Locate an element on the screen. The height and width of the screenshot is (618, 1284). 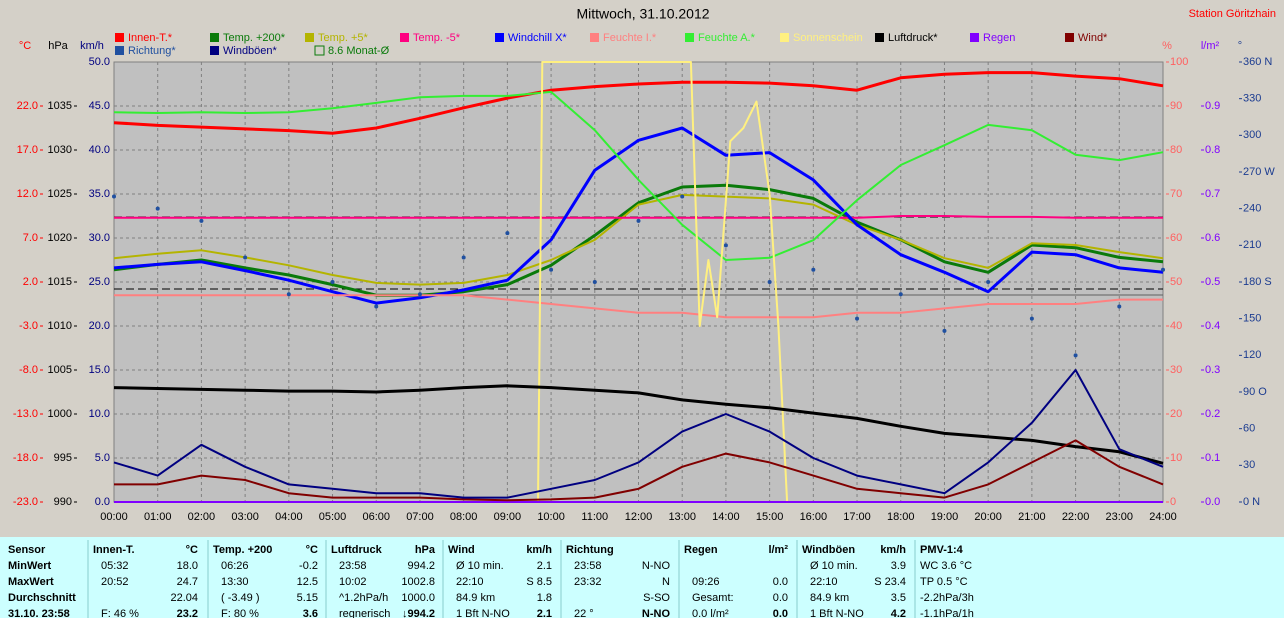
y-tick-label: 15.0 is located at coordinates (99, 370).